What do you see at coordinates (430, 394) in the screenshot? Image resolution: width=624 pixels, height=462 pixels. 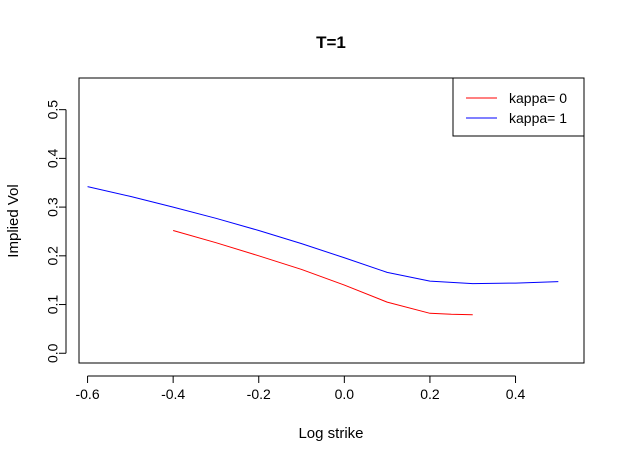 I see `x-tick-label: 0.2` at bounding box center [430, 394].